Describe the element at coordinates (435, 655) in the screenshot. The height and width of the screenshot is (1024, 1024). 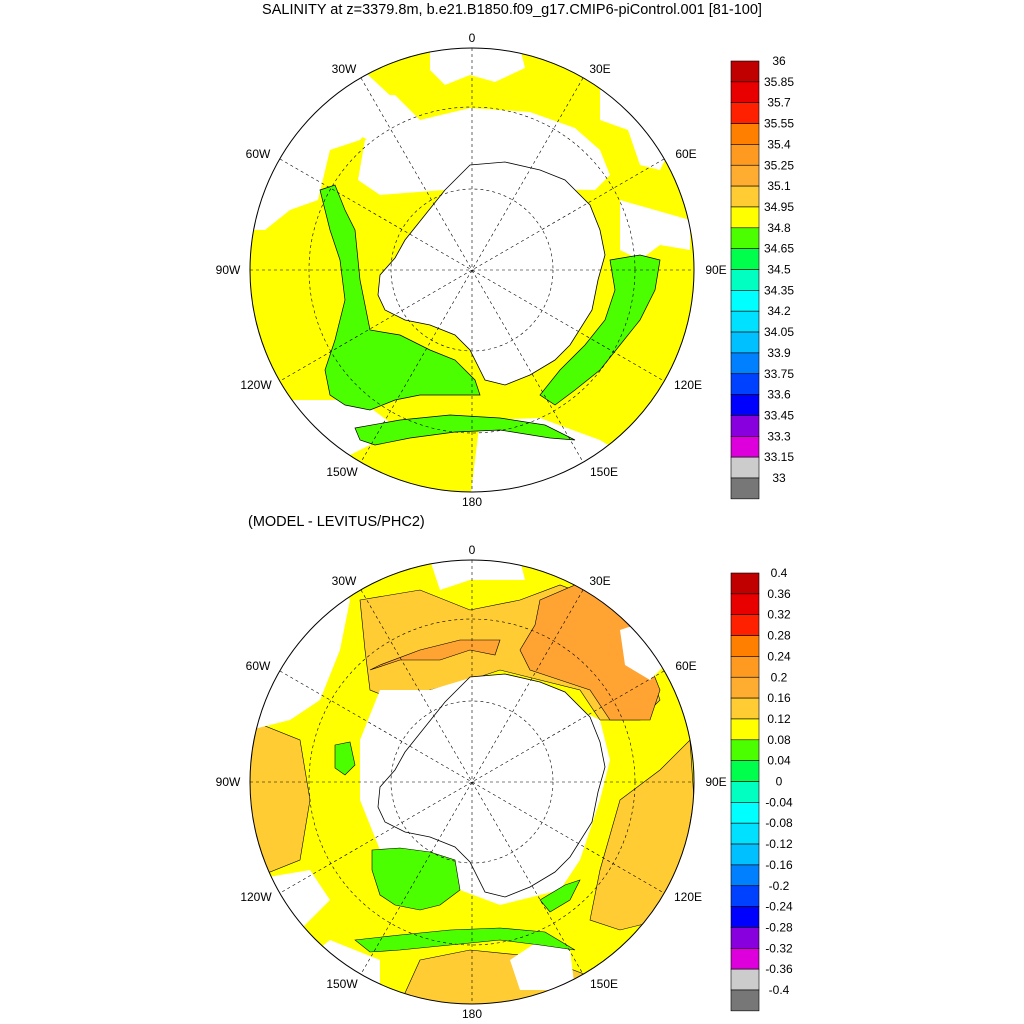
I see `bottom-darker-orange-north` at that location.